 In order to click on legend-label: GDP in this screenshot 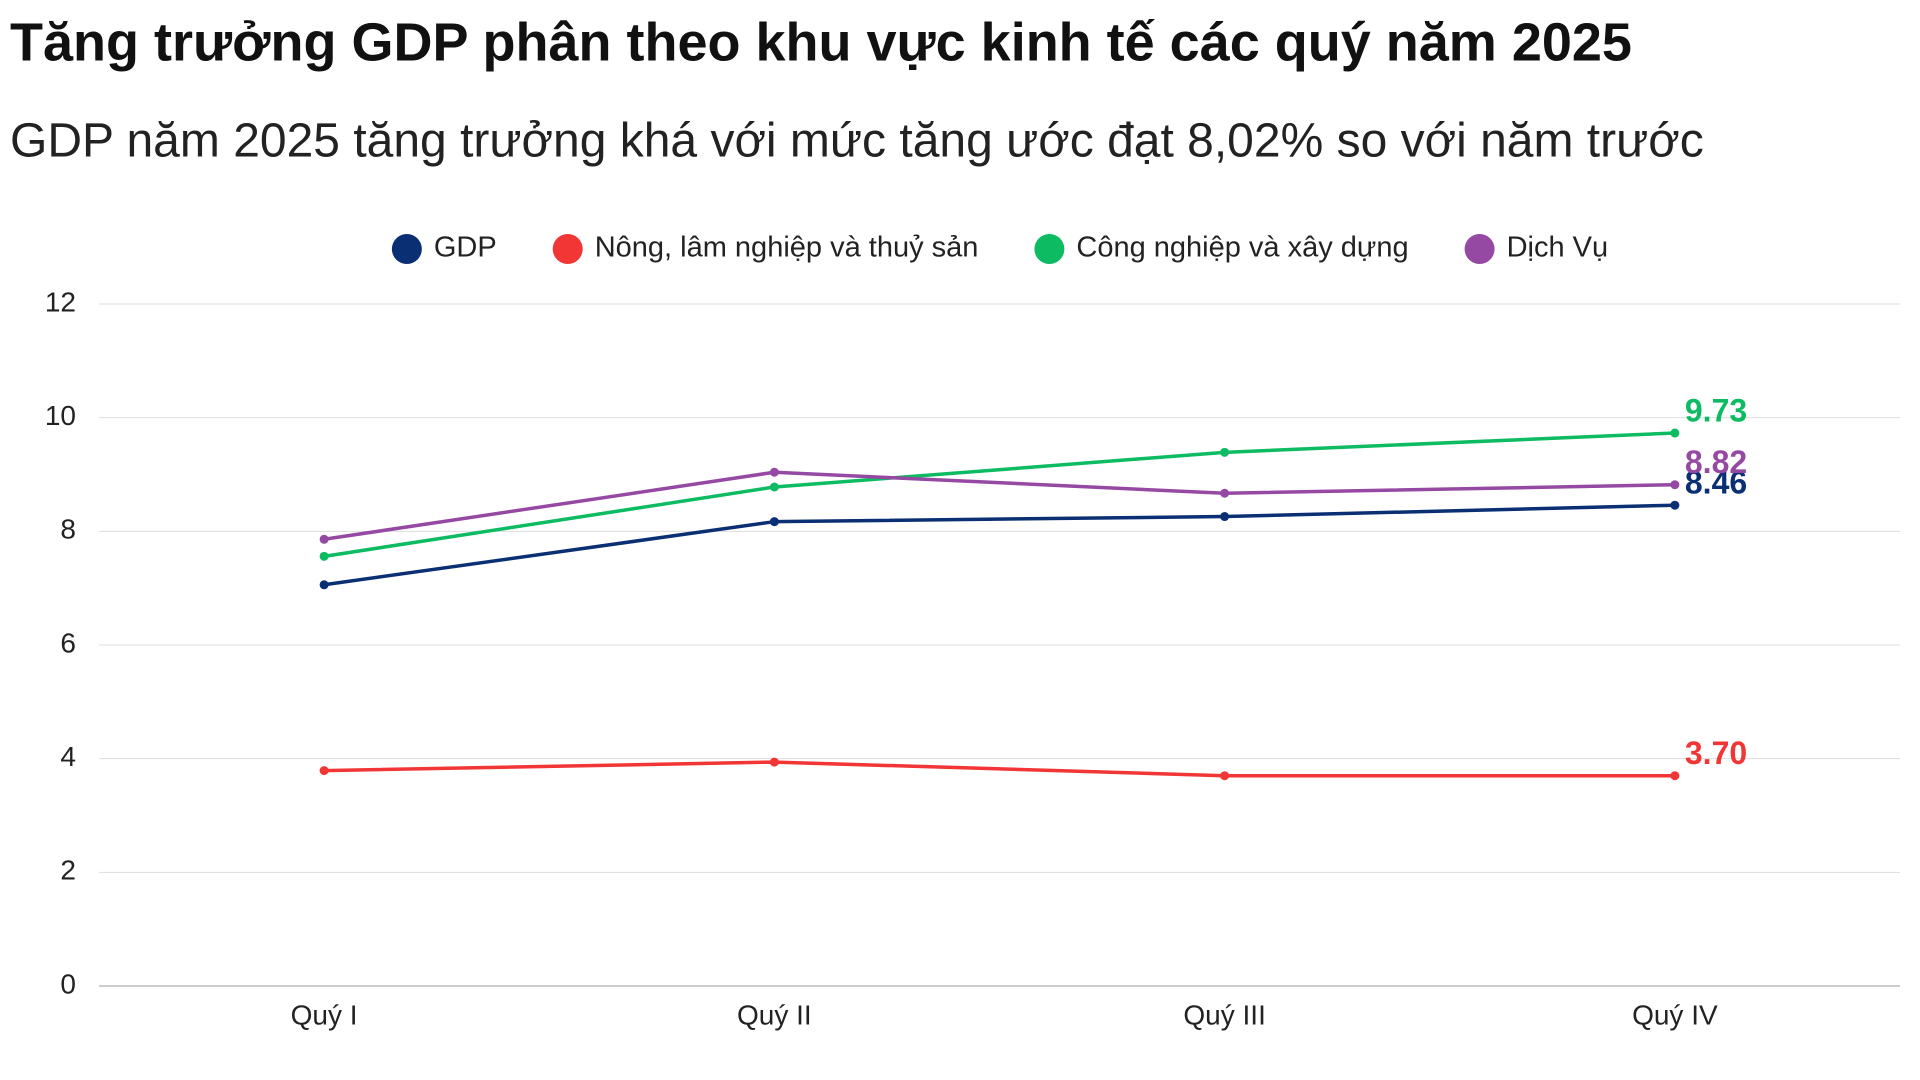, I will do `click(465, 248)`.